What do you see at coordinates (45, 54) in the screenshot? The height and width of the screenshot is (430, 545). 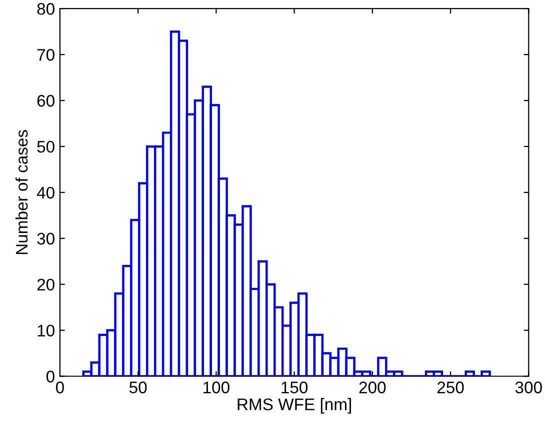 I see `y-tick-label: 70` at bounding box center [45, 54].